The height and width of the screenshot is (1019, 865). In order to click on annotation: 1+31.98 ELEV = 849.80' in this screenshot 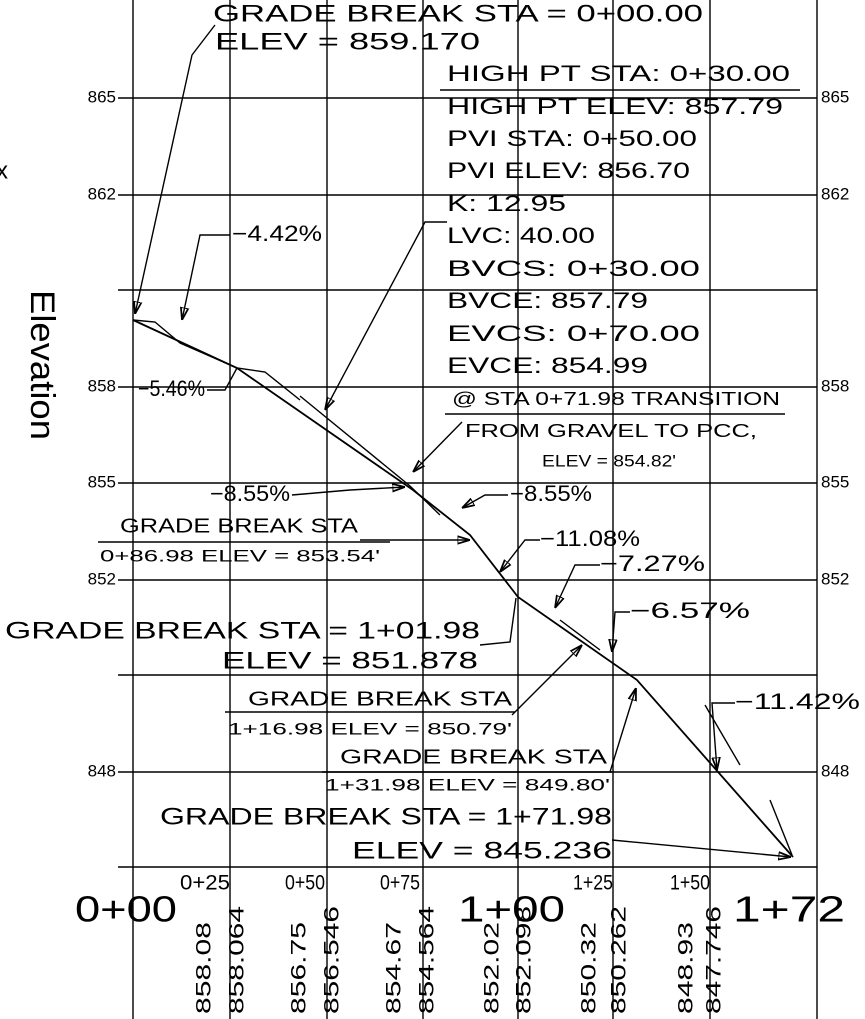, I will do `click(467, 784)`.